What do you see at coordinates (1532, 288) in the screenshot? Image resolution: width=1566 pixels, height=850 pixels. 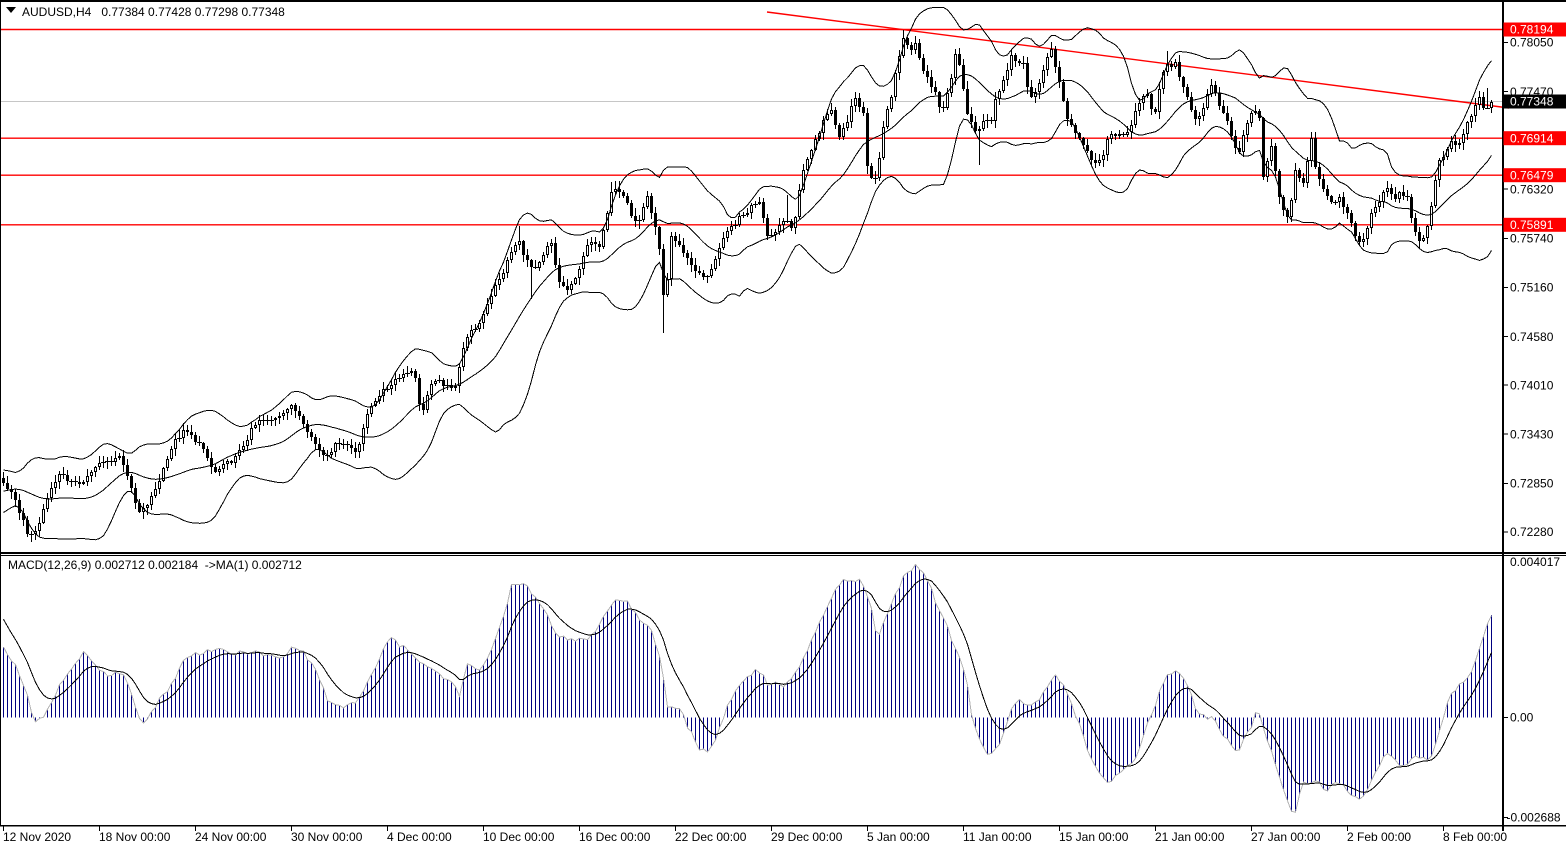 I see `svg-text: 0.75160` at bounding box center [1532, 288].